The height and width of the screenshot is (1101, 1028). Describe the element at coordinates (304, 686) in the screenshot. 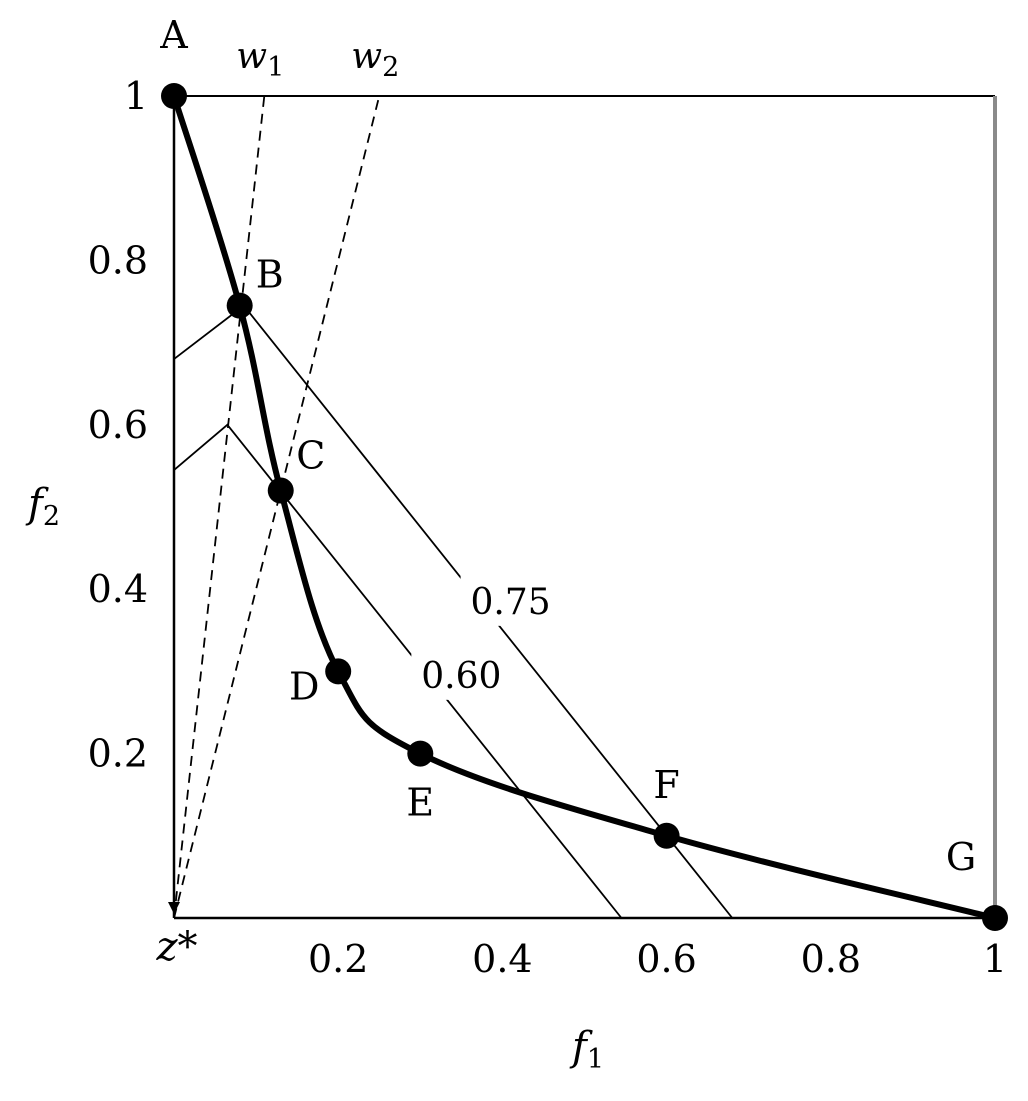

I see `point-label: D` at that location.